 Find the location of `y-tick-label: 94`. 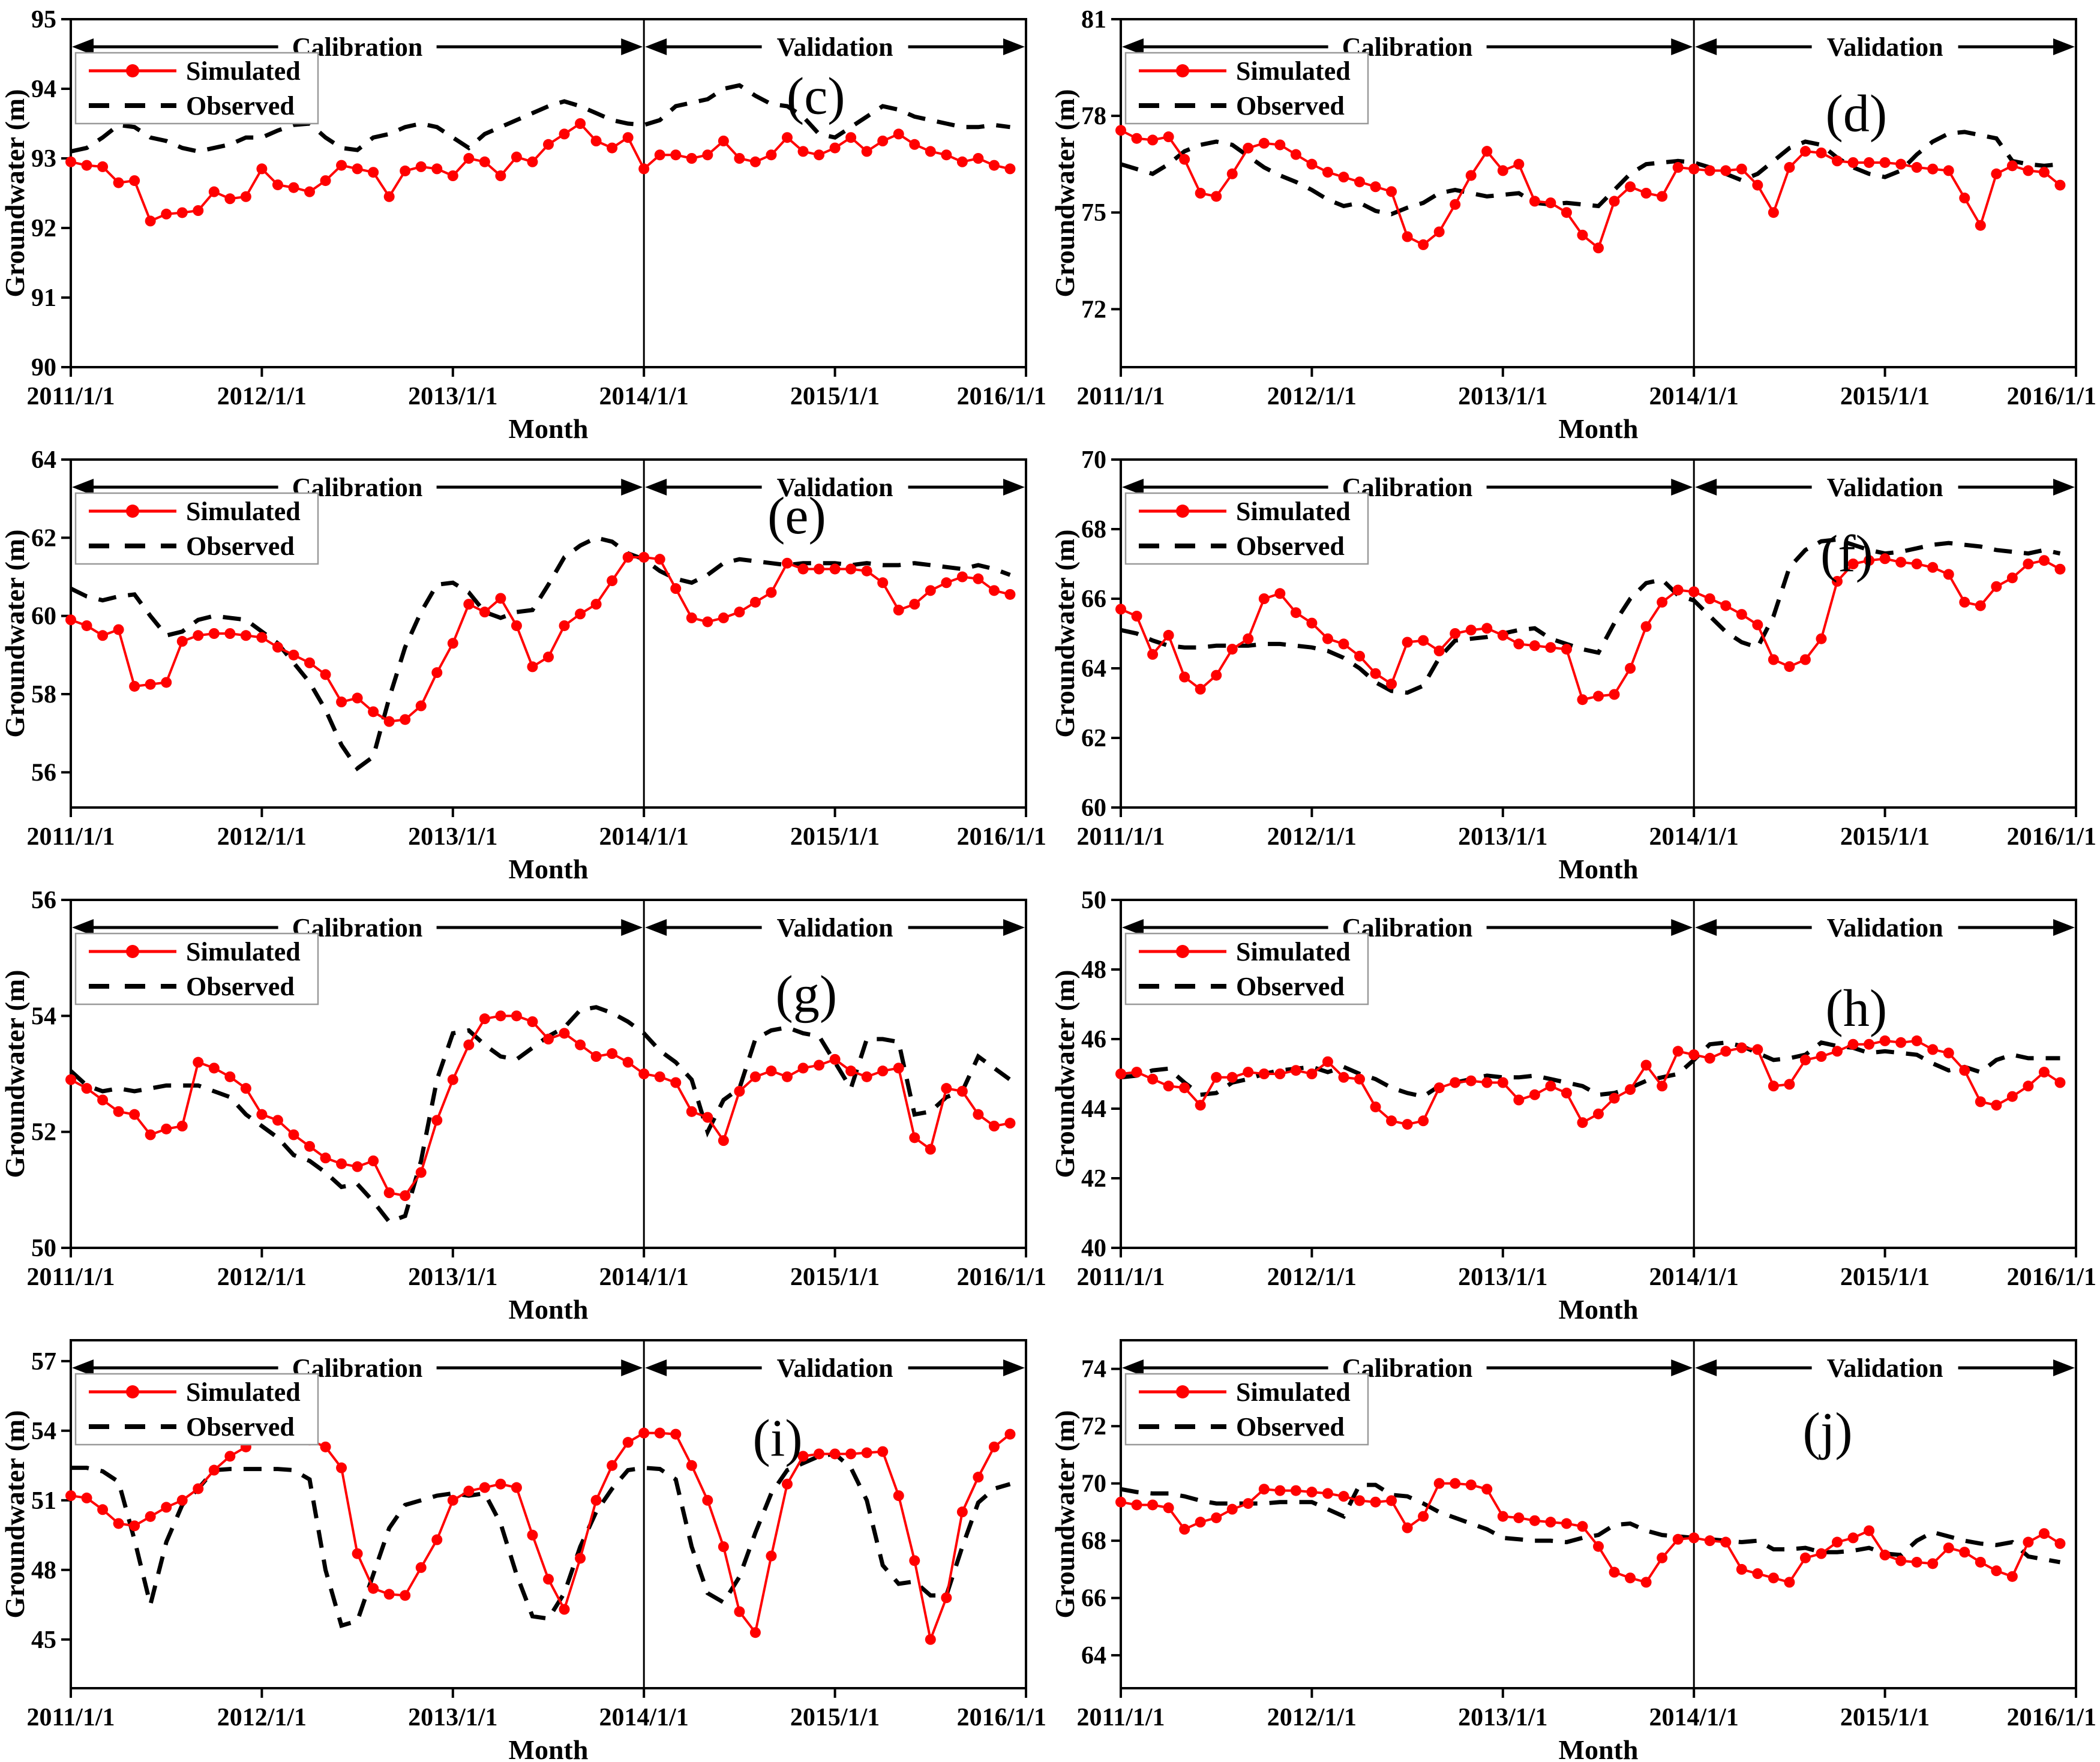

y-tick-label: 94 is located at coordinates (43, 90).